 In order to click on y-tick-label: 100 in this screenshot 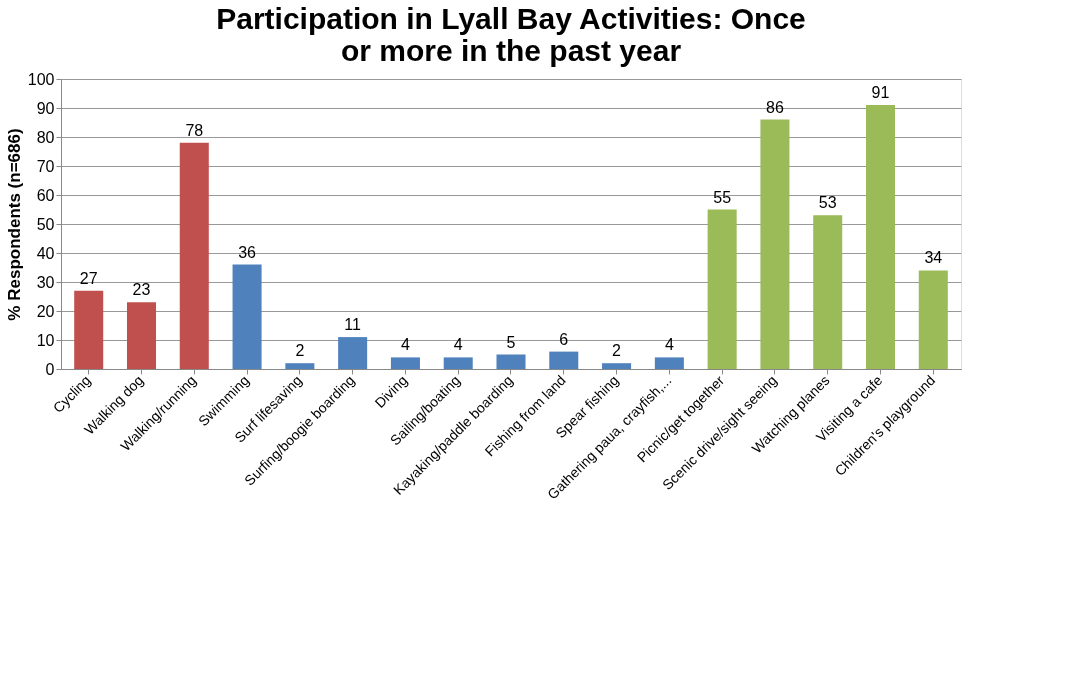, I will do `click(41, 79)`.